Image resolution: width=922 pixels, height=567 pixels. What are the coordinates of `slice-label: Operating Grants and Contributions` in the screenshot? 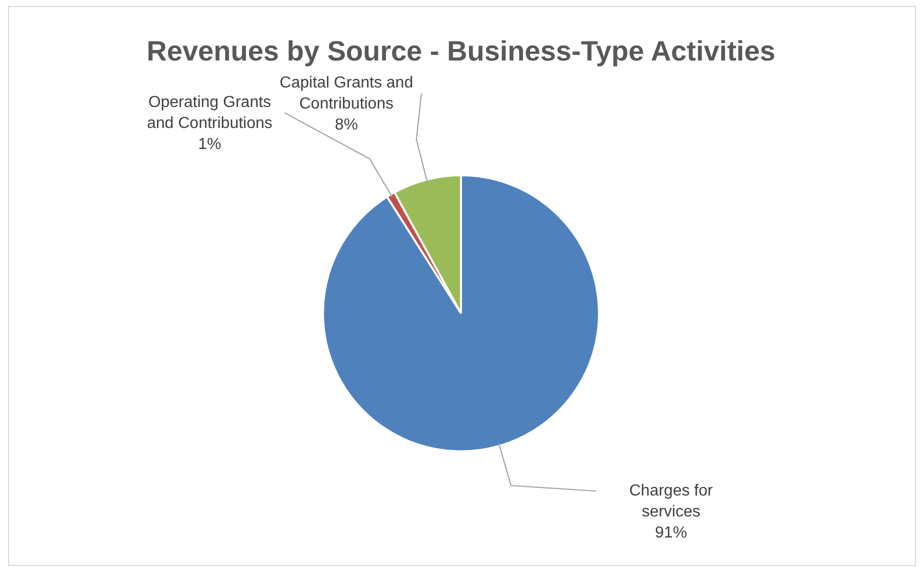 It's located at (209, 113).